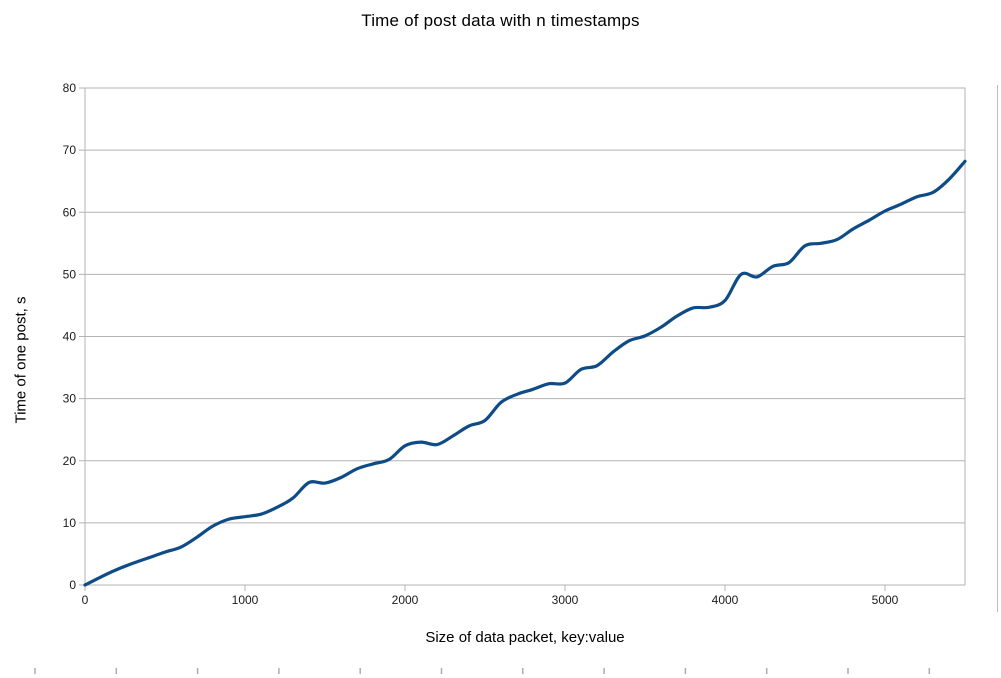  I want to click on x-tick-label: 1000, so click(245, 600).